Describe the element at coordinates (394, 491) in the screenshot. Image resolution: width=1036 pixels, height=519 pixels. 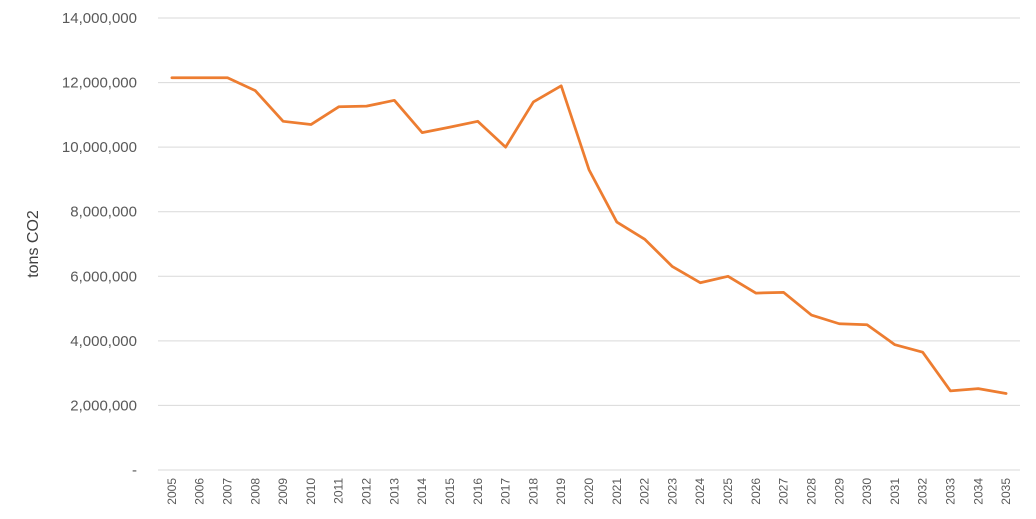
I see `x-tick-label: 2013` at that location.